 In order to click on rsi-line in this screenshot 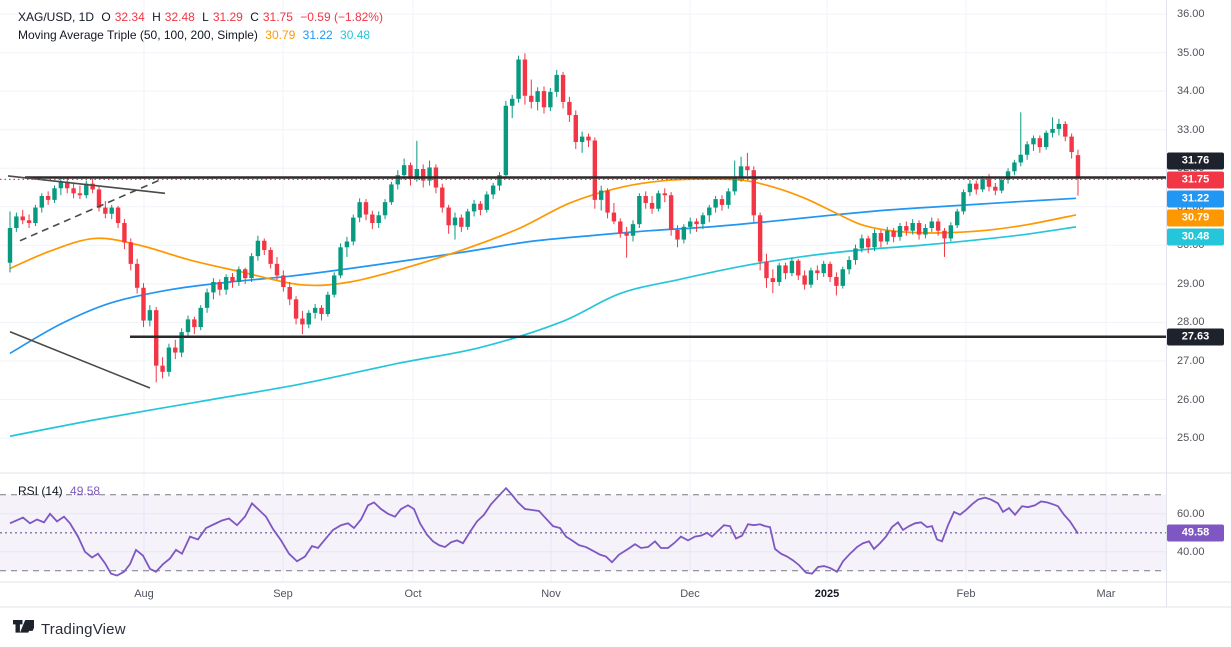, I will do `click(544, 531)`.